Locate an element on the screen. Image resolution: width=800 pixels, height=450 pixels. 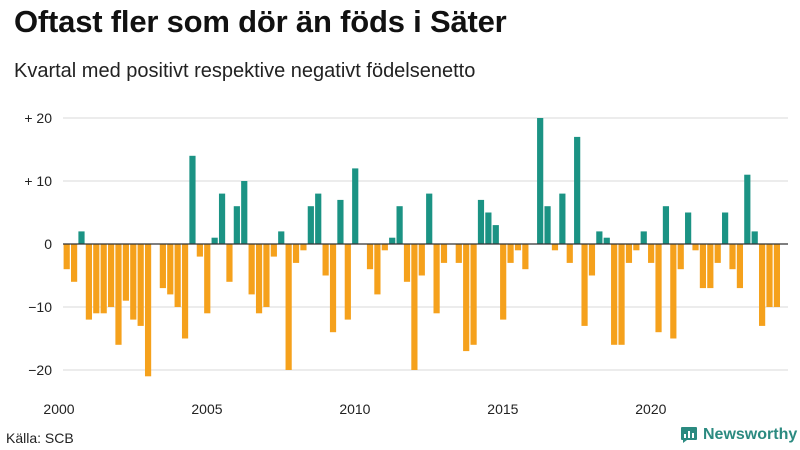
x-tick-label: 2000 is located at coordinates (58, 409).